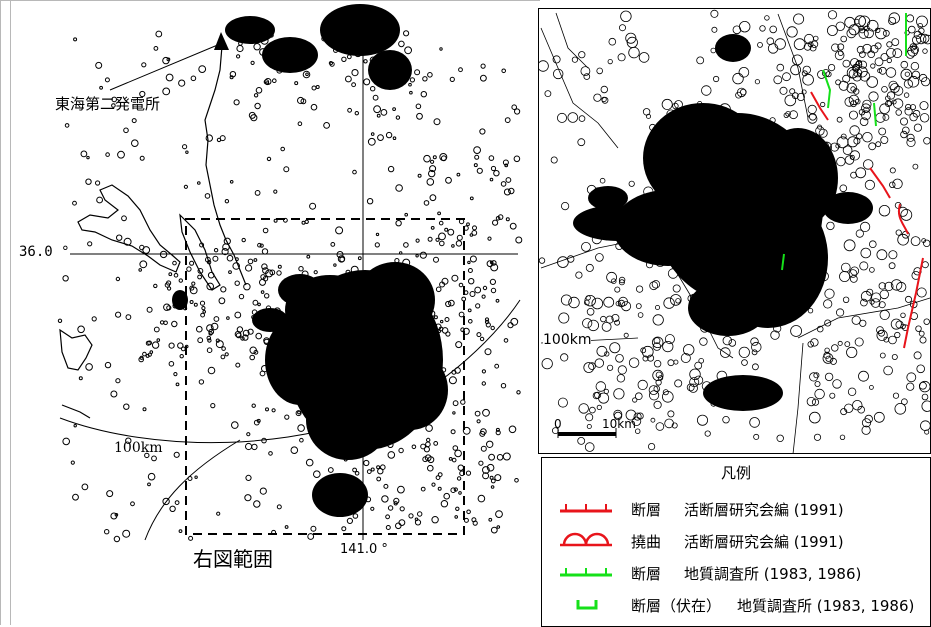 This screenshot has width=931, height=627. Describe the element at coordinates (764, 542) in the screenshot. I see `legend-source-1: 活断層研究会編 (1991)` at that location.